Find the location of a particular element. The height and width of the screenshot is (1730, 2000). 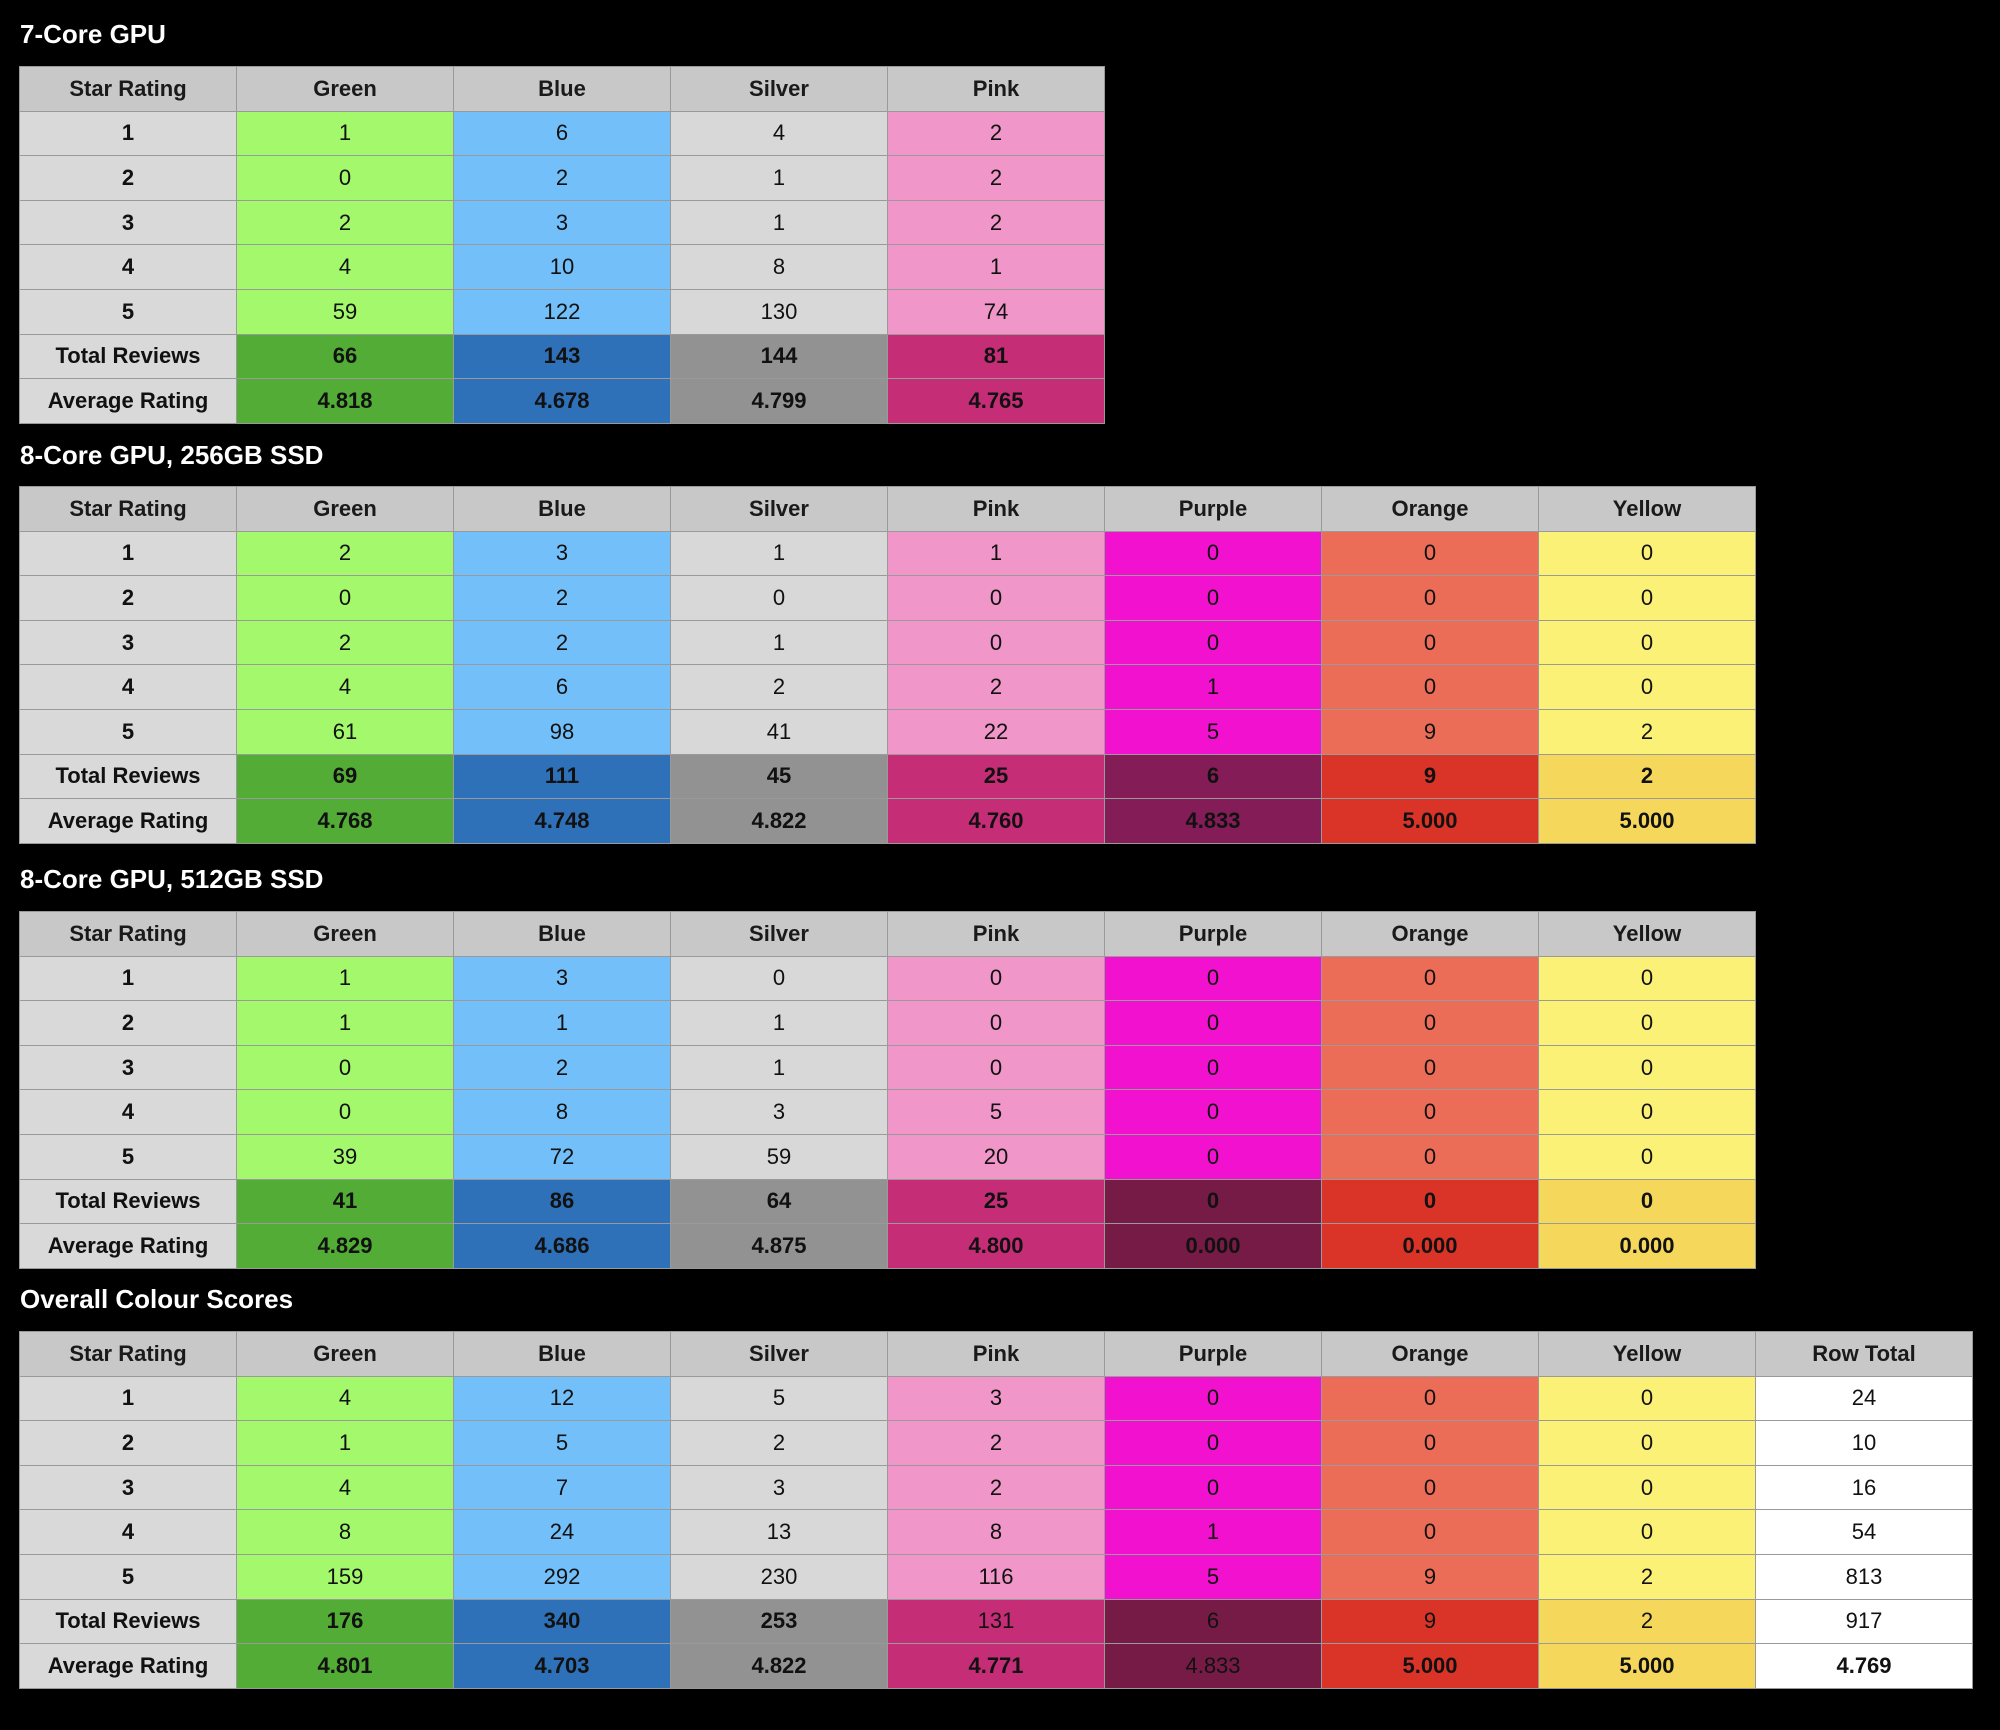

cell-pink: 3 is located at coordinates (996, 1398).